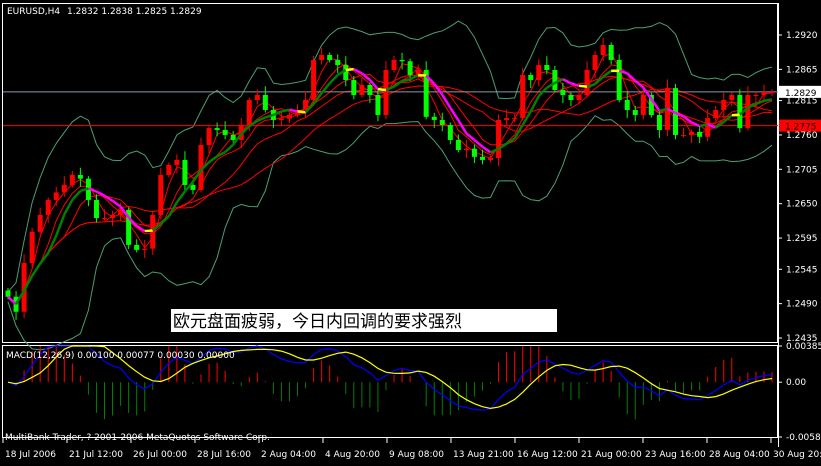  Describe the element at coordinates (802, 36) in the screenshot. I see `price-tick-label: 1.2920` at that location.